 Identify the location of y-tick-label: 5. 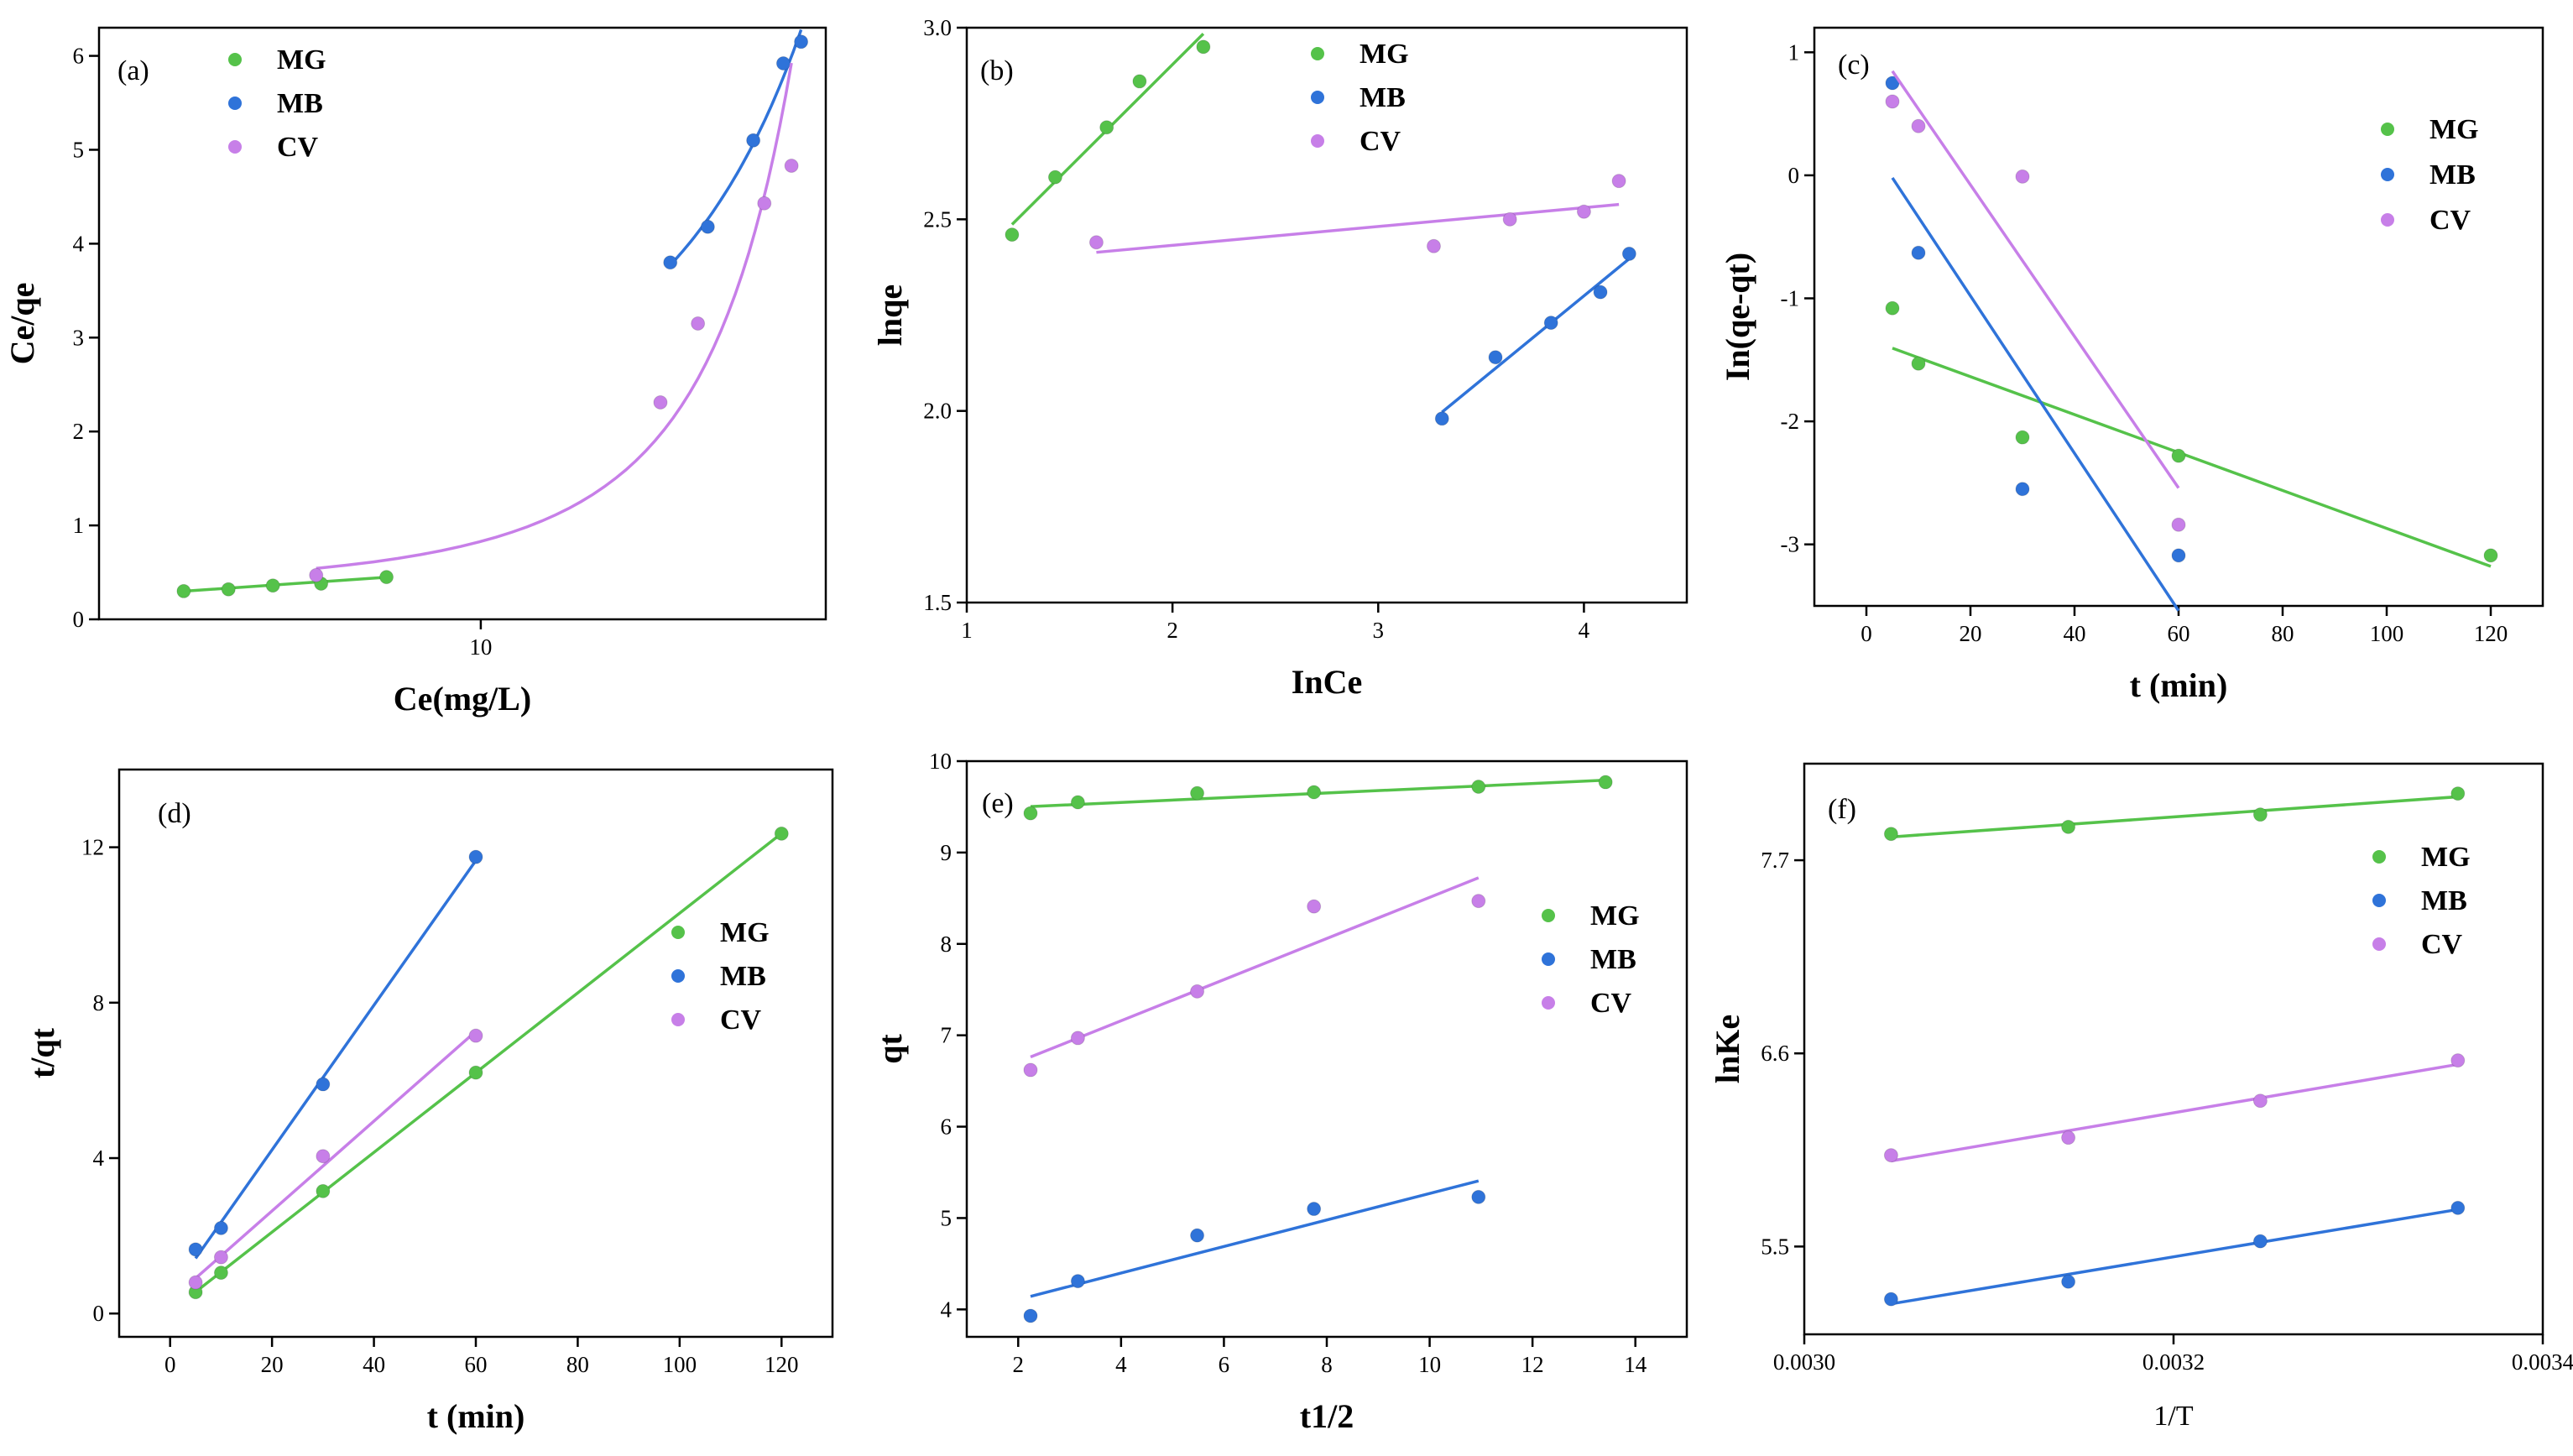
(79, 149).